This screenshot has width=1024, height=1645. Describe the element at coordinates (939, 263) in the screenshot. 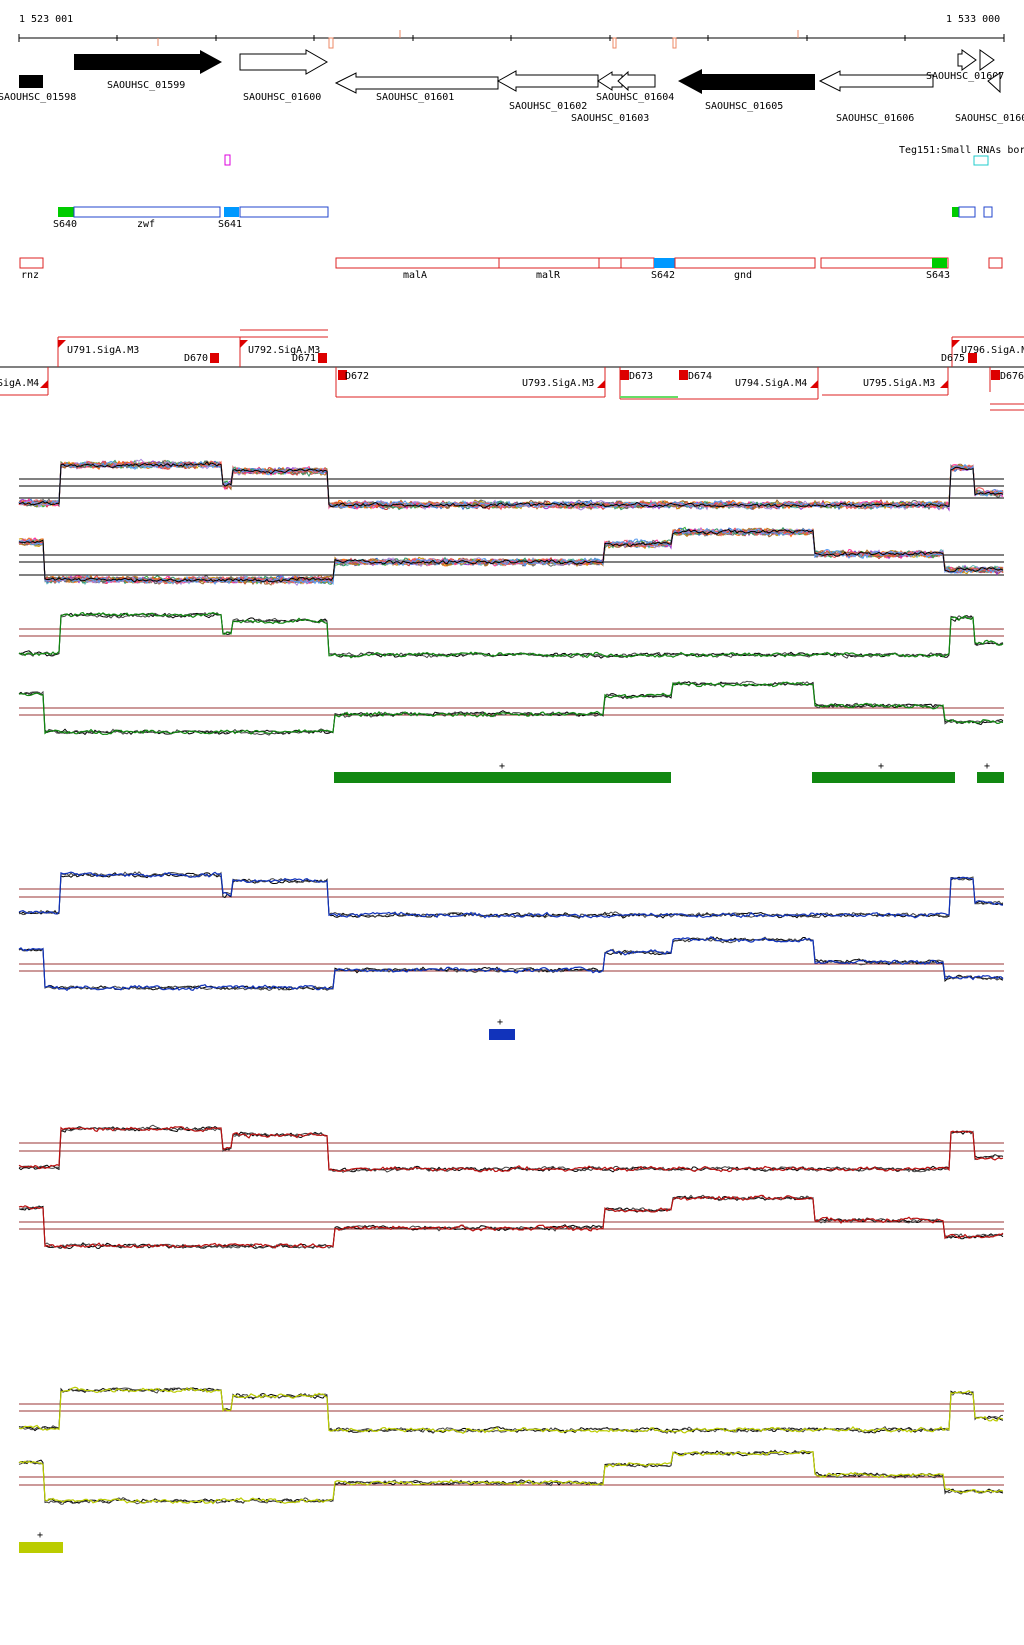

I see `feature-s643` at that location.